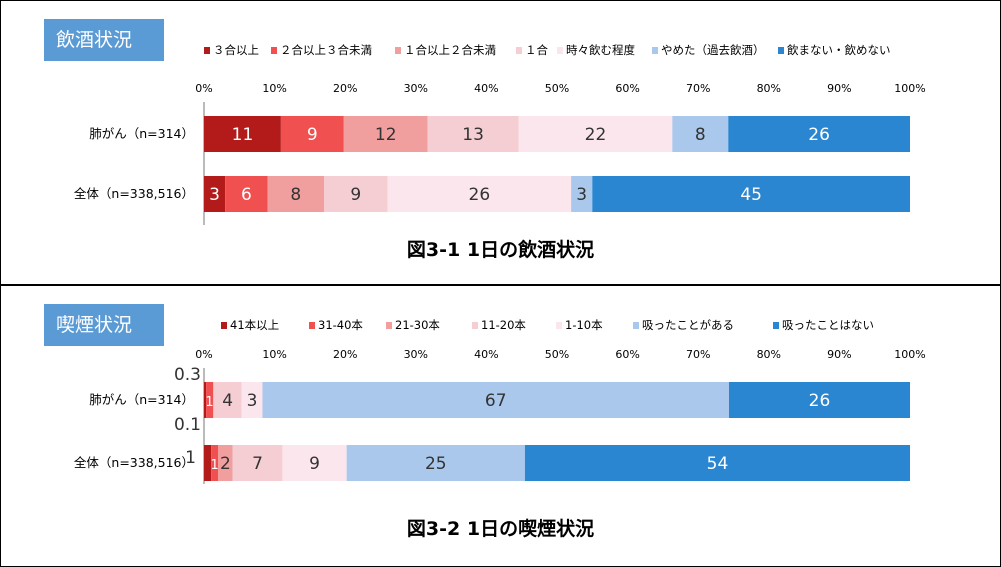  What do you see at coordinates (340, 325) in the screenshot?
I see `legend-label: 31-40本` at bounding box center [340, 325].